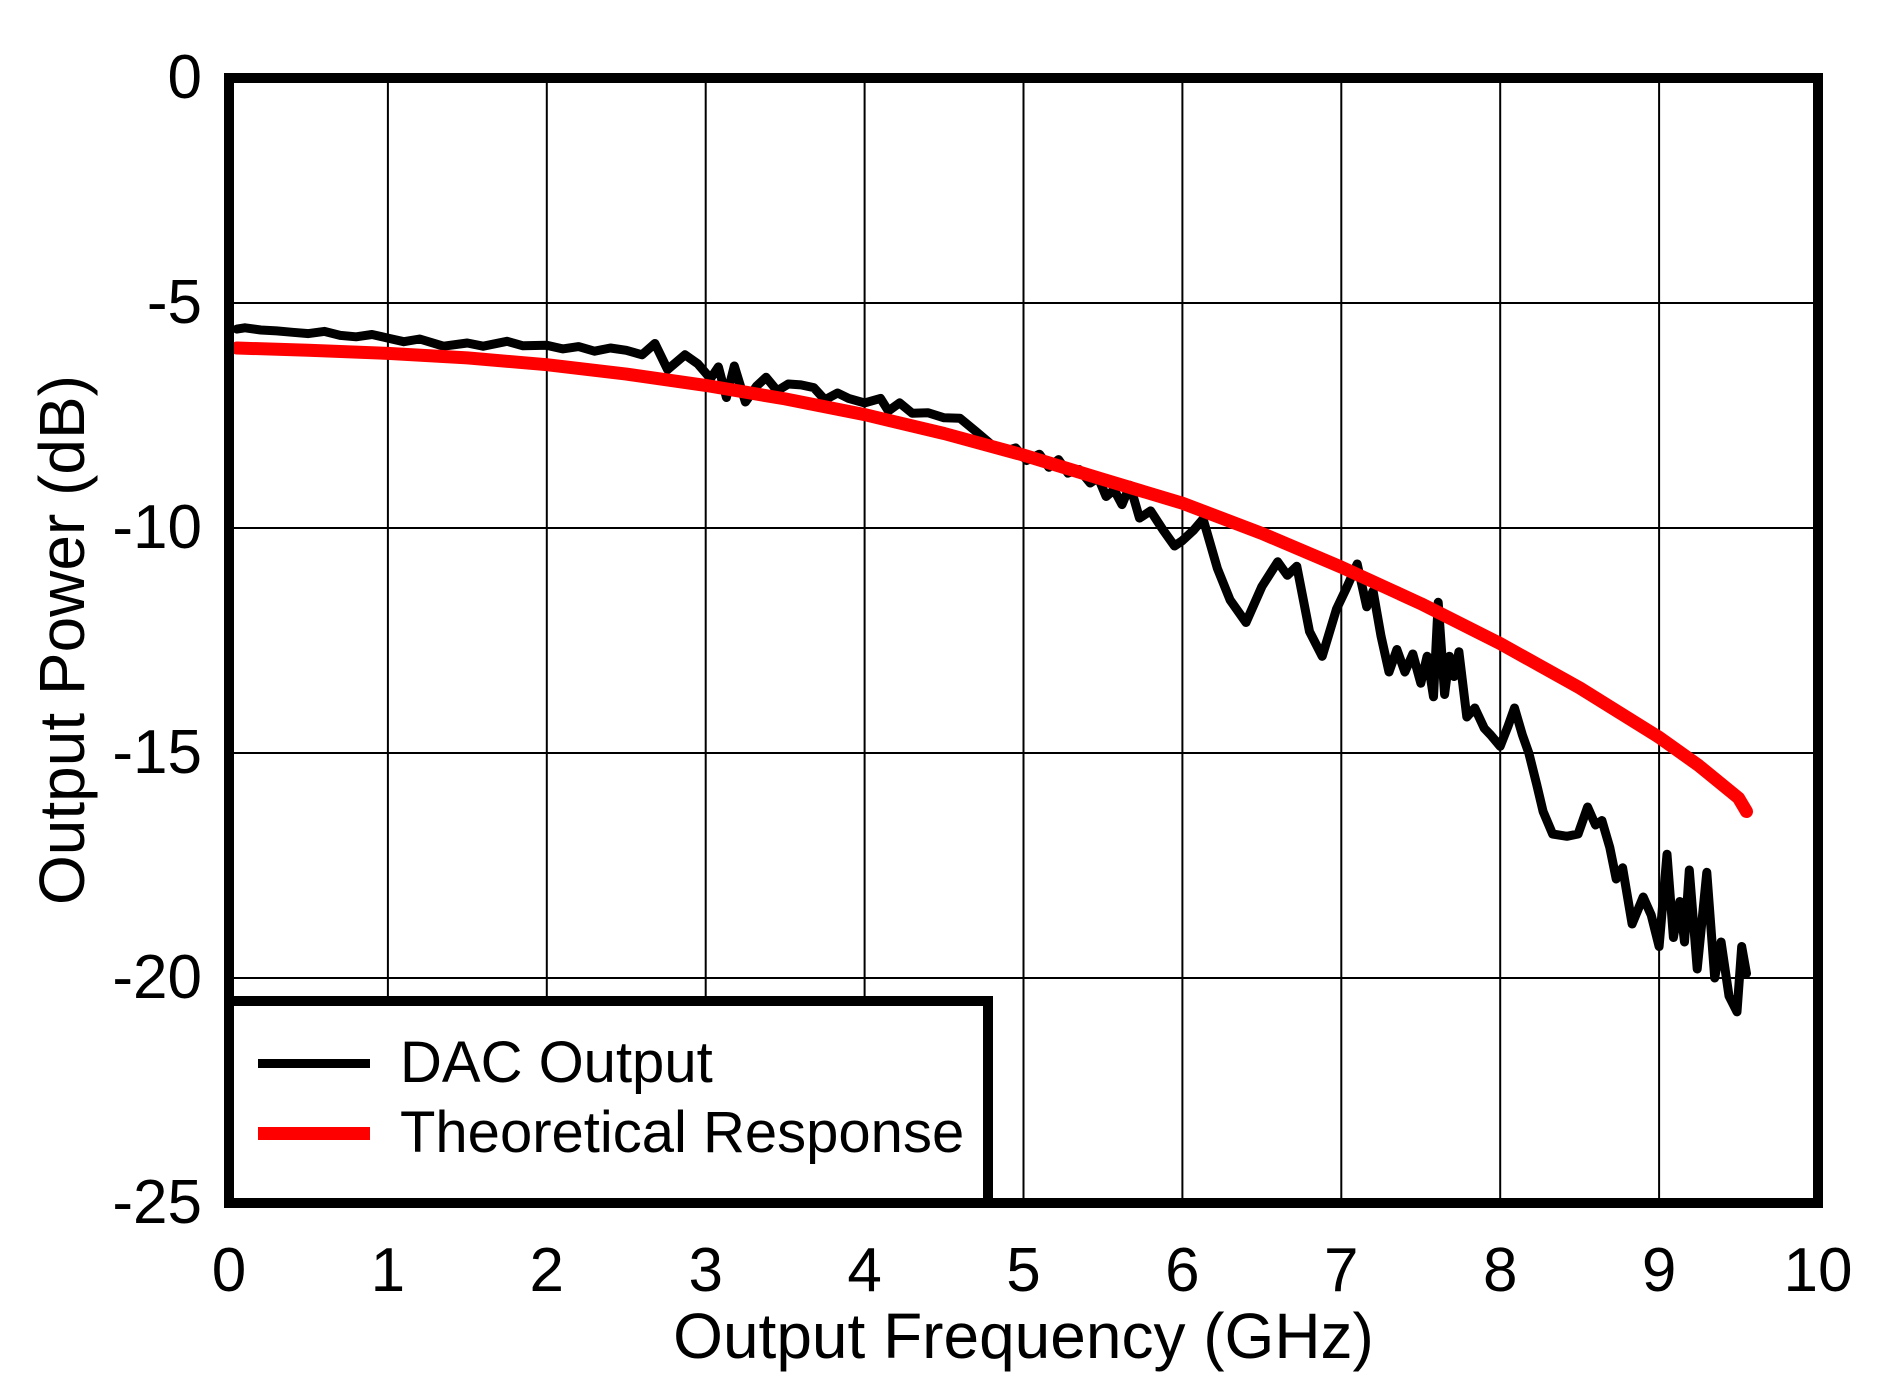 Image resolution: width=1886 pixels, height=1382 pixels. I want to click on theoretical-response-line-swatch, so click(314, 1133).